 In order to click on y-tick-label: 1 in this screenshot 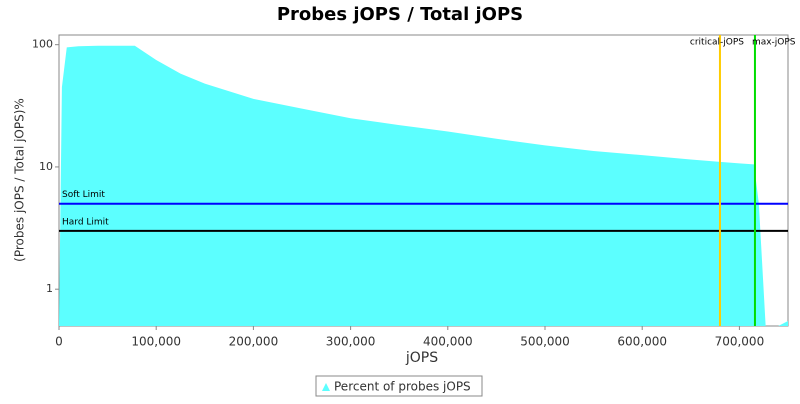, I will do `click(49, 288)`.